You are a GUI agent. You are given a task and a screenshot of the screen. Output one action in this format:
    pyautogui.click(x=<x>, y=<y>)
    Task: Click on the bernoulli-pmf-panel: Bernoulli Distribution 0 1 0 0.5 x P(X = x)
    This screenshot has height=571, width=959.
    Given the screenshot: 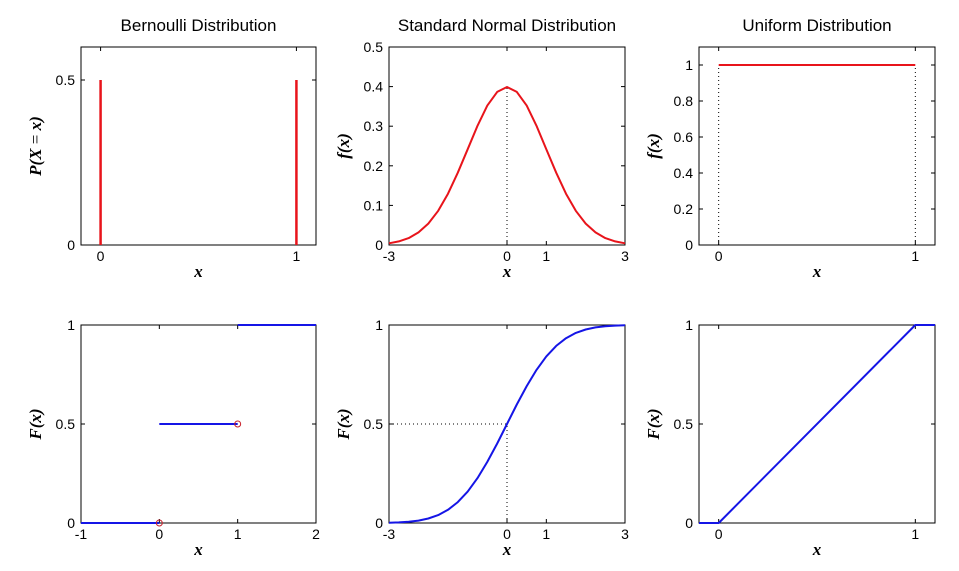 What is the action you would take?
    pyautogui.click(x=171, y=148)
    